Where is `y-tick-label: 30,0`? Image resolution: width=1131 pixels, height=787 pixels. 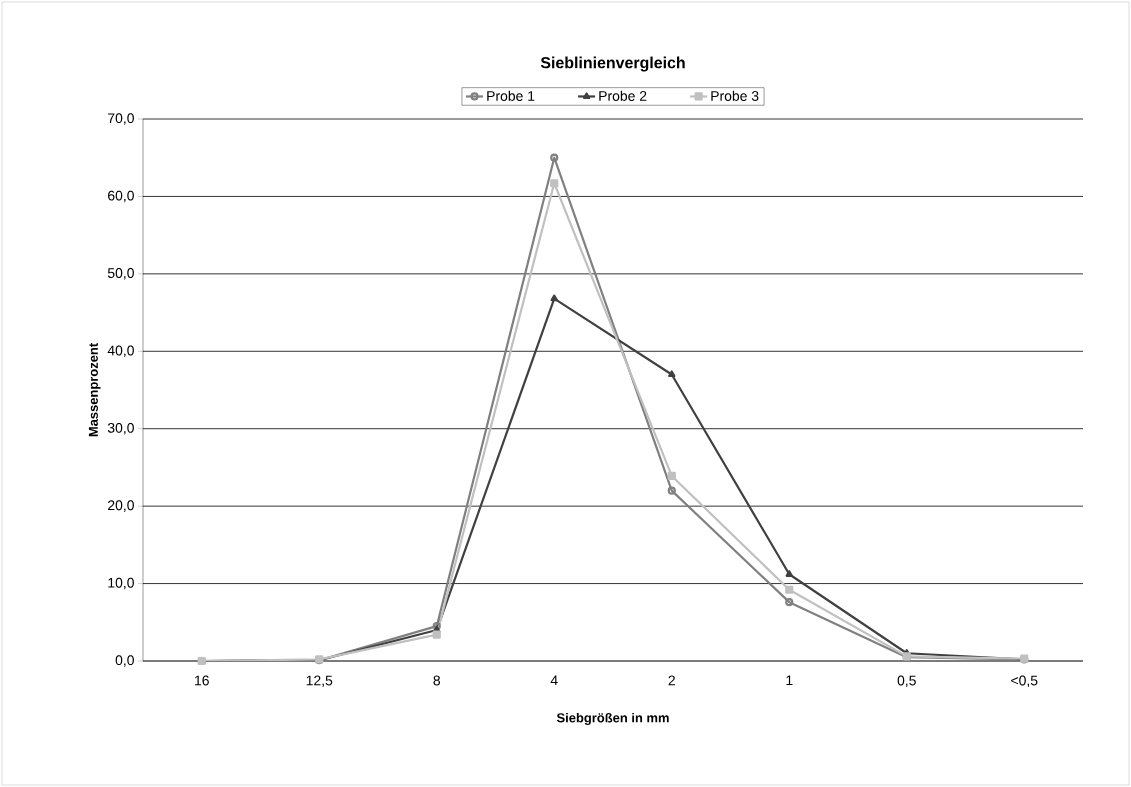 y-tick-label: 30,0 is located at coordinates (120, 428).